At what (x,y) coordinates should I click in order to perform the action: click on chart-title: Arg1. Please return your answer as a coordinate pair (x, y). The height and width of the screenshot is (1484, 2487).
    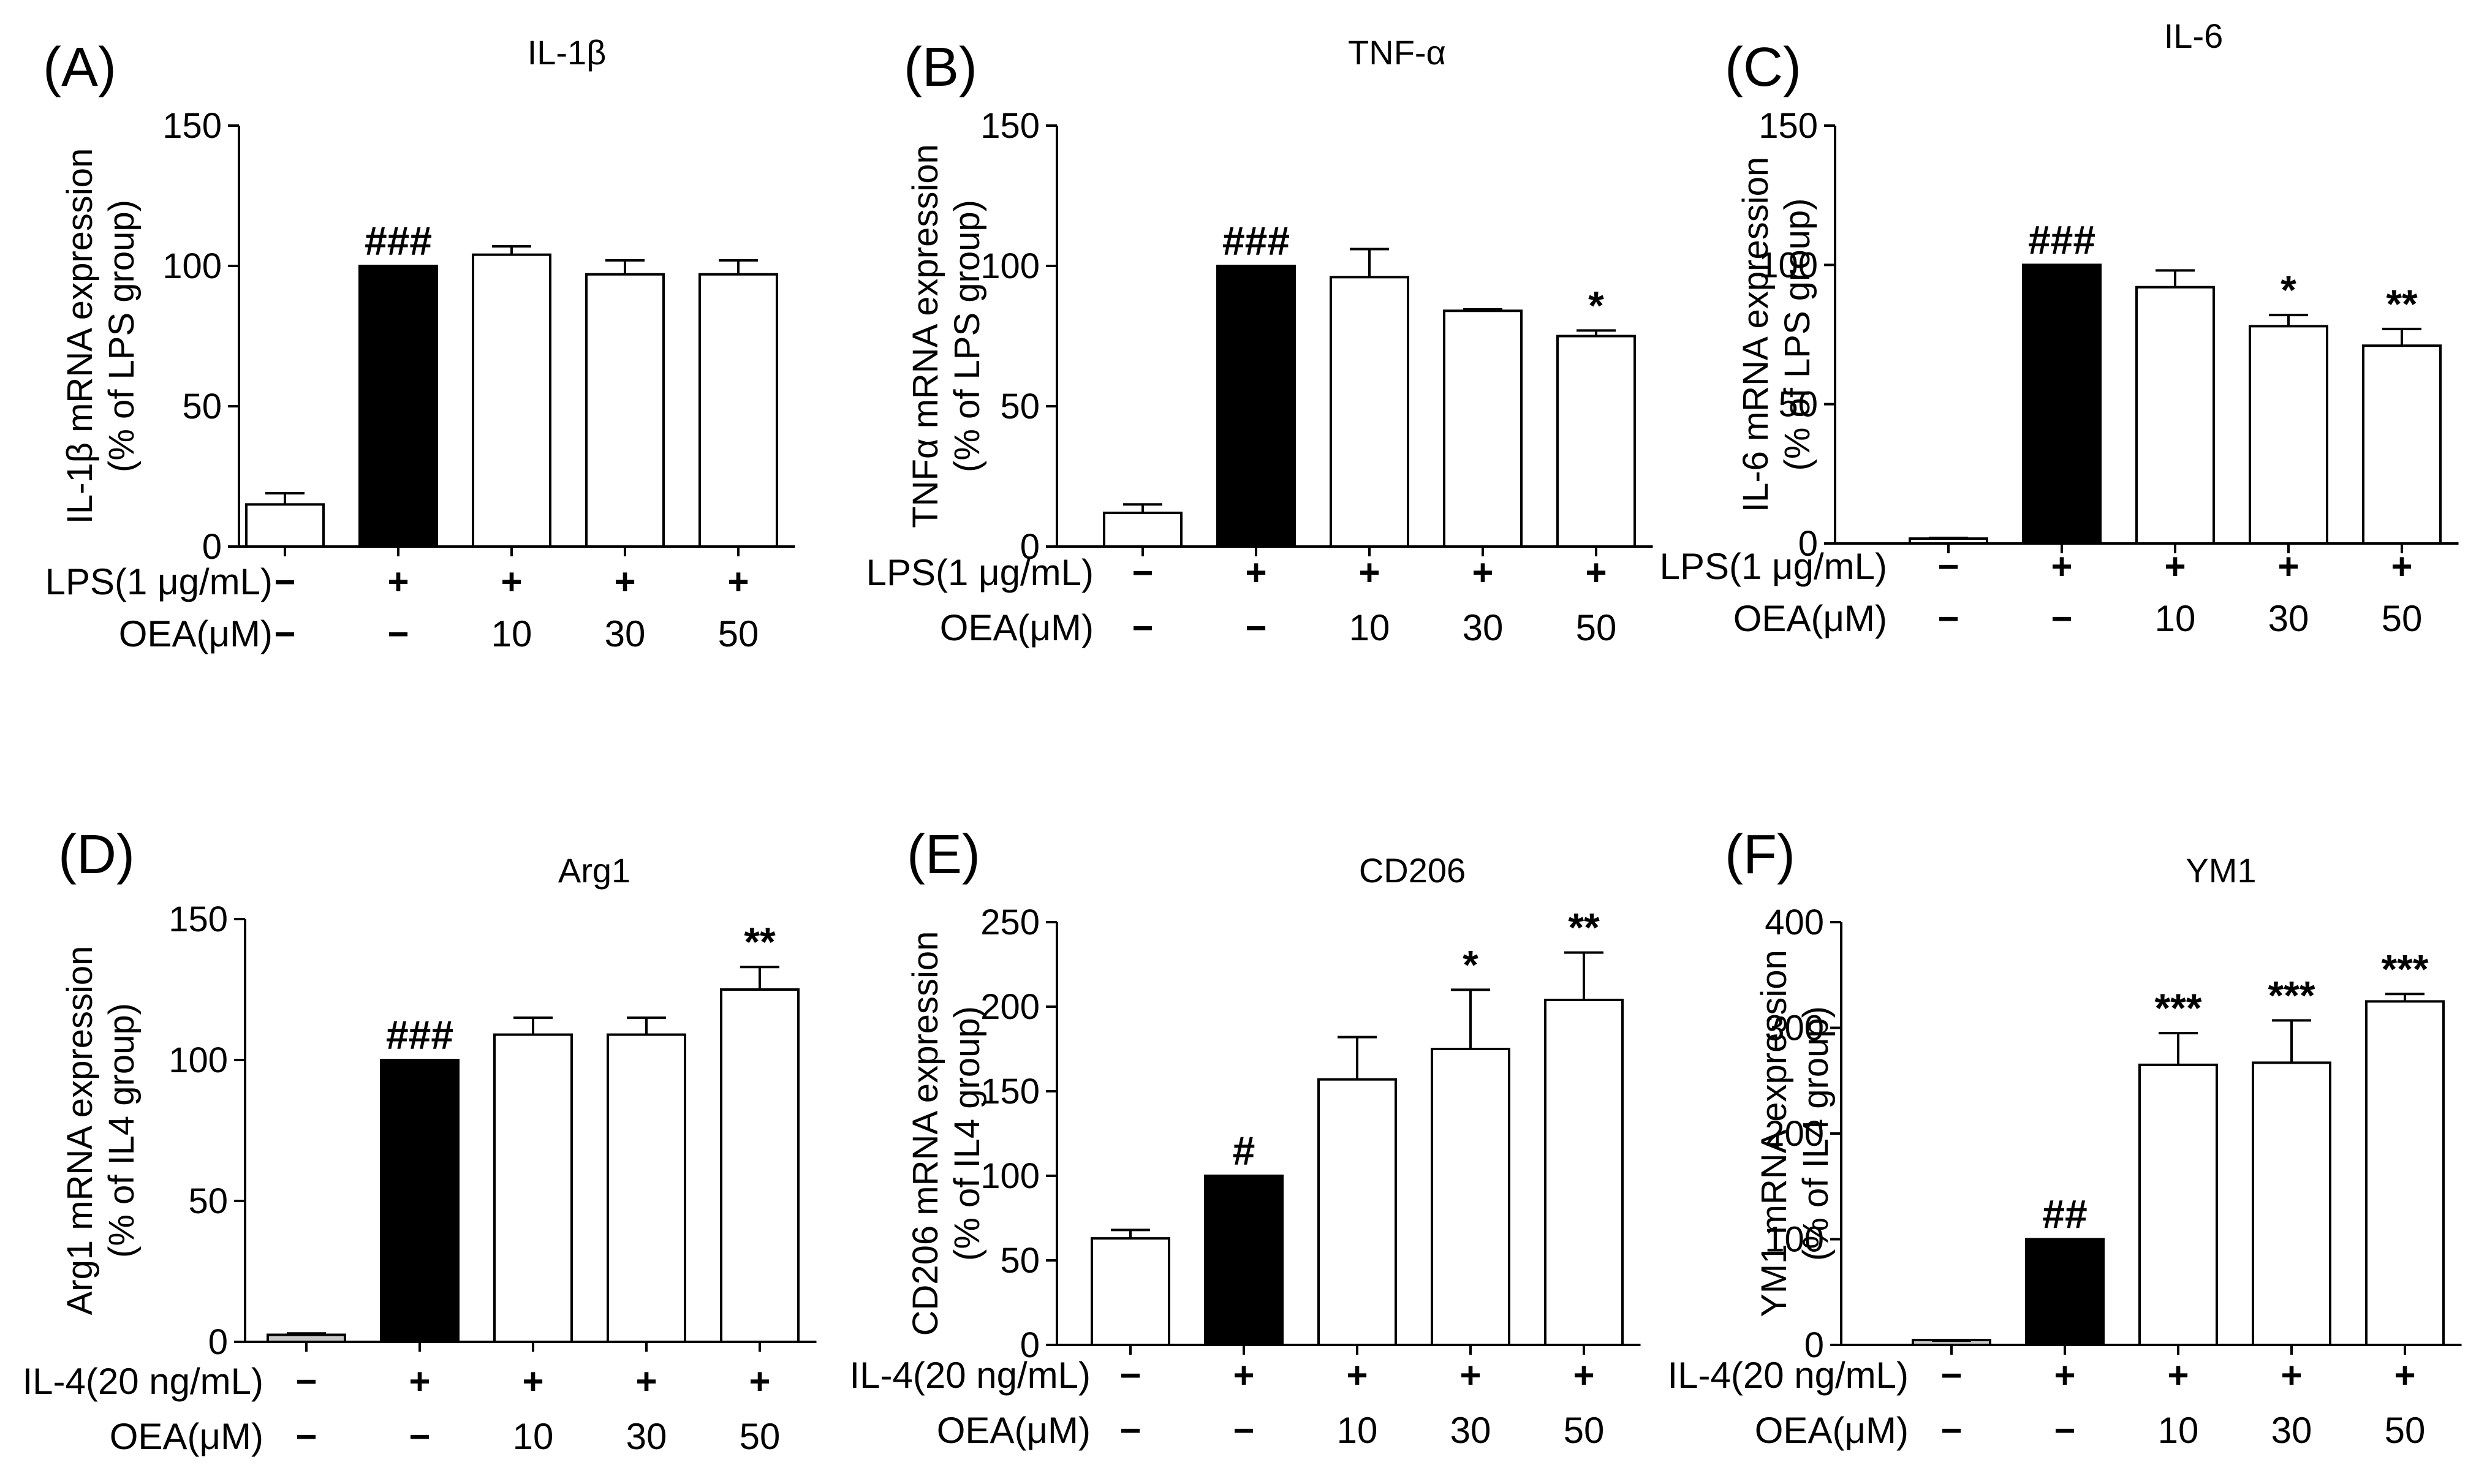
    Looking at the image, I should click on (594, 871).